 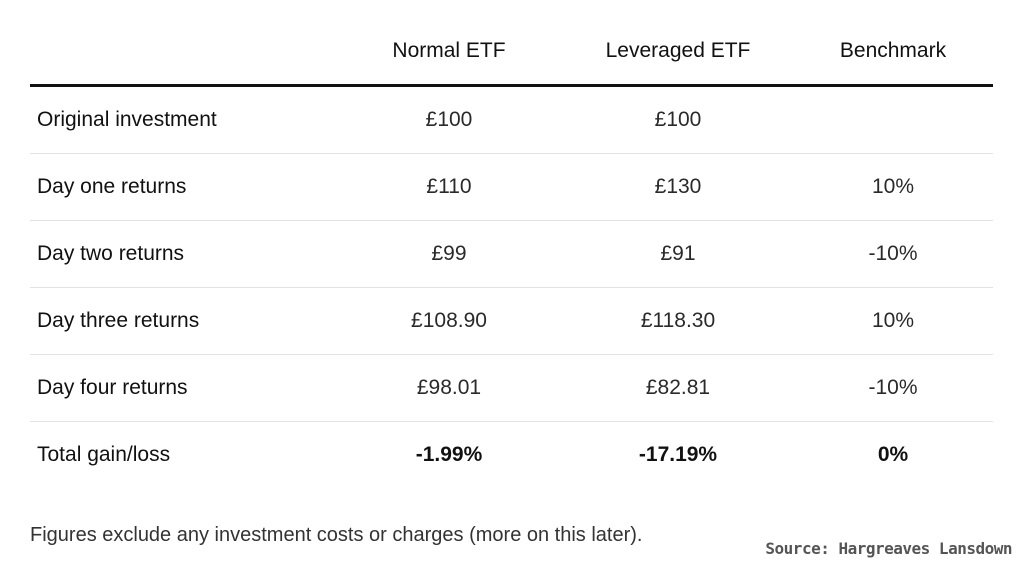 What do you see at coordinates (678, 119) in the screenshot?
I see `leveraged-etf-value: £100` at bounding box center [678, 119].